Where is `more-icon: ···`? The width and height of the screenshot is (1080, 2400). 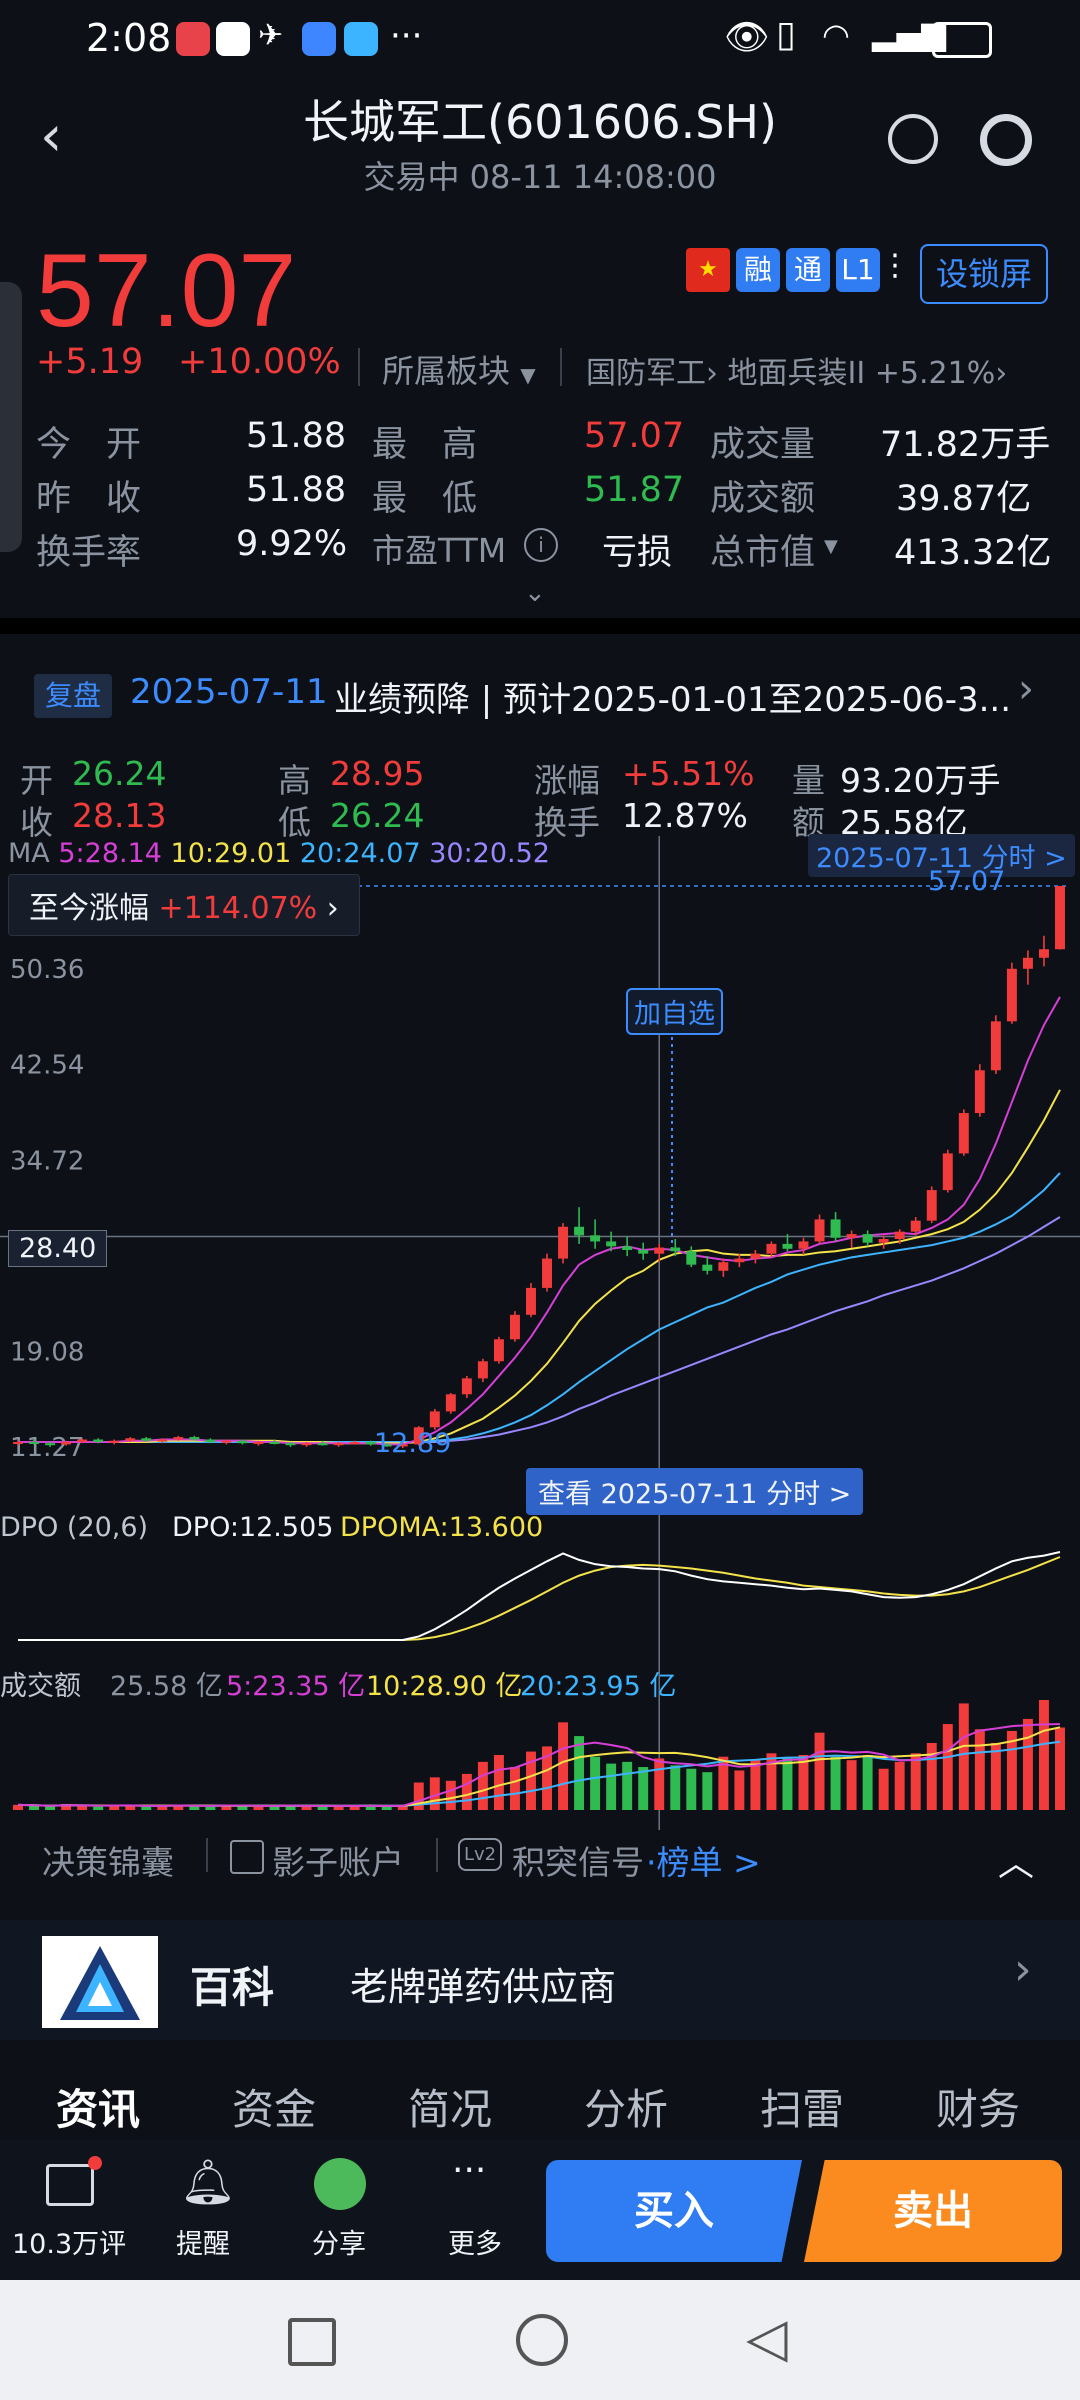
more-icon: ··· is located at coordinates (469, 2170).